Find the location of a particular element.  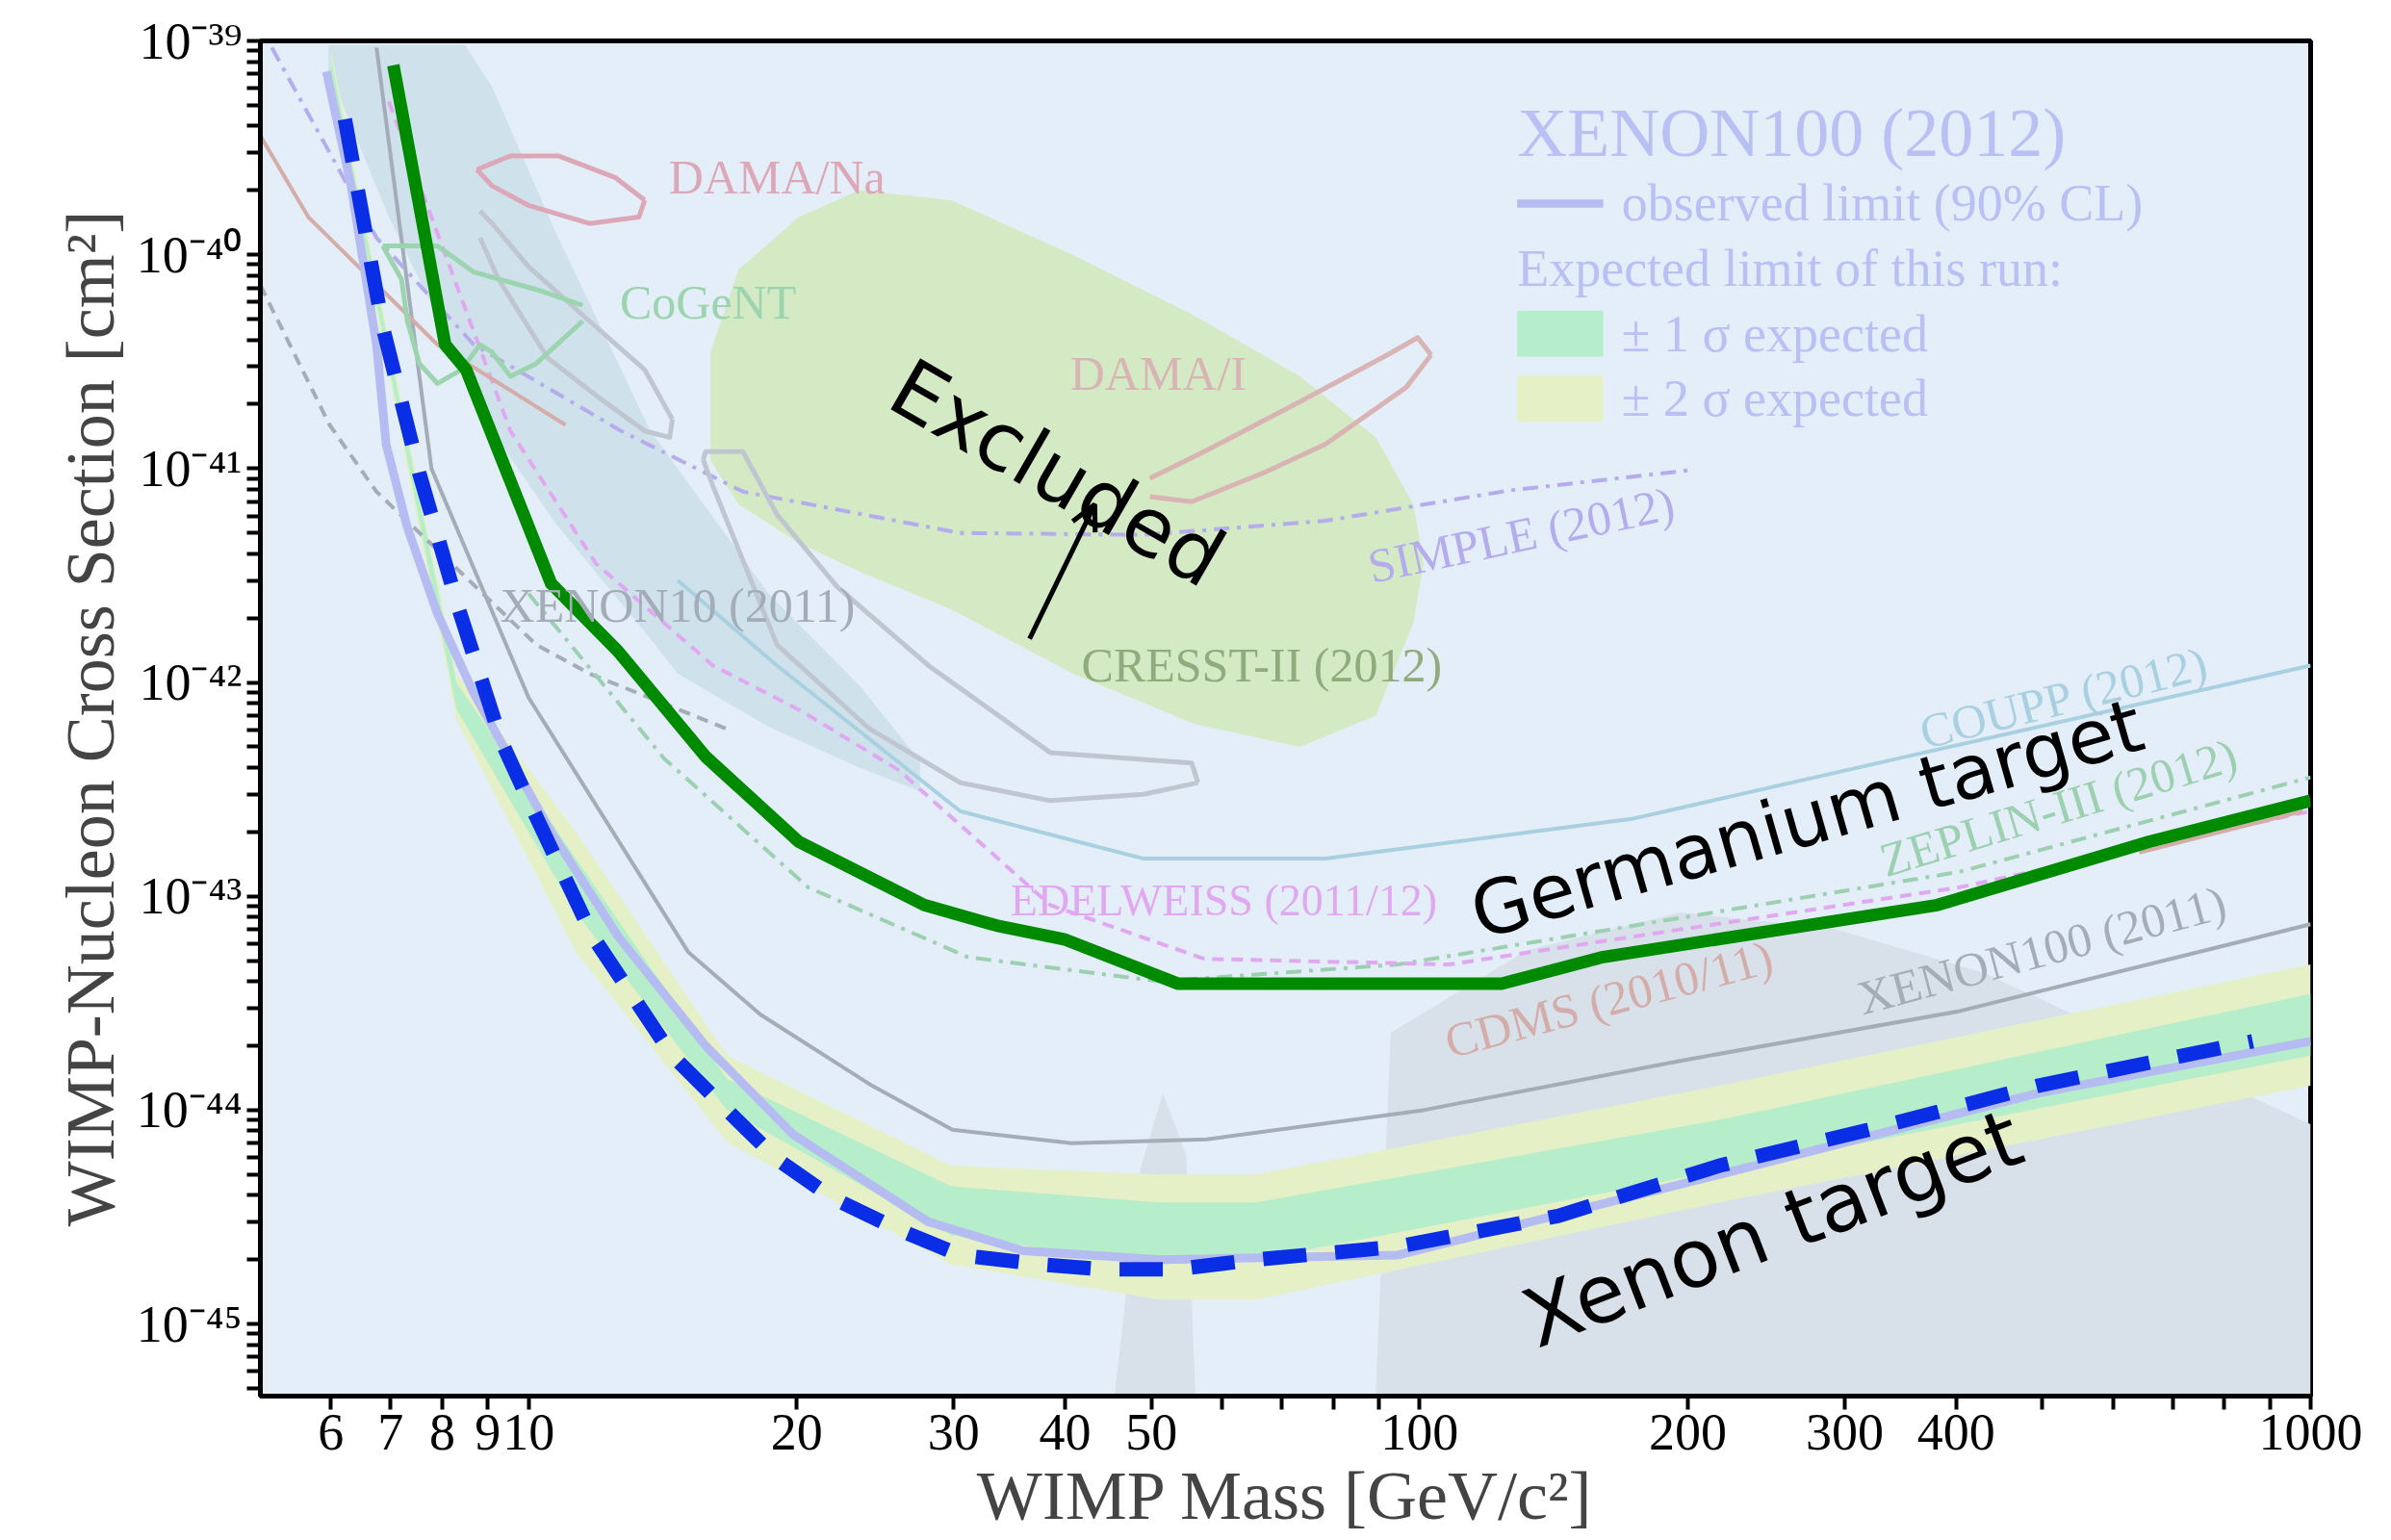

x-tick-label: 400 is located at coordinates (1955, 1431).